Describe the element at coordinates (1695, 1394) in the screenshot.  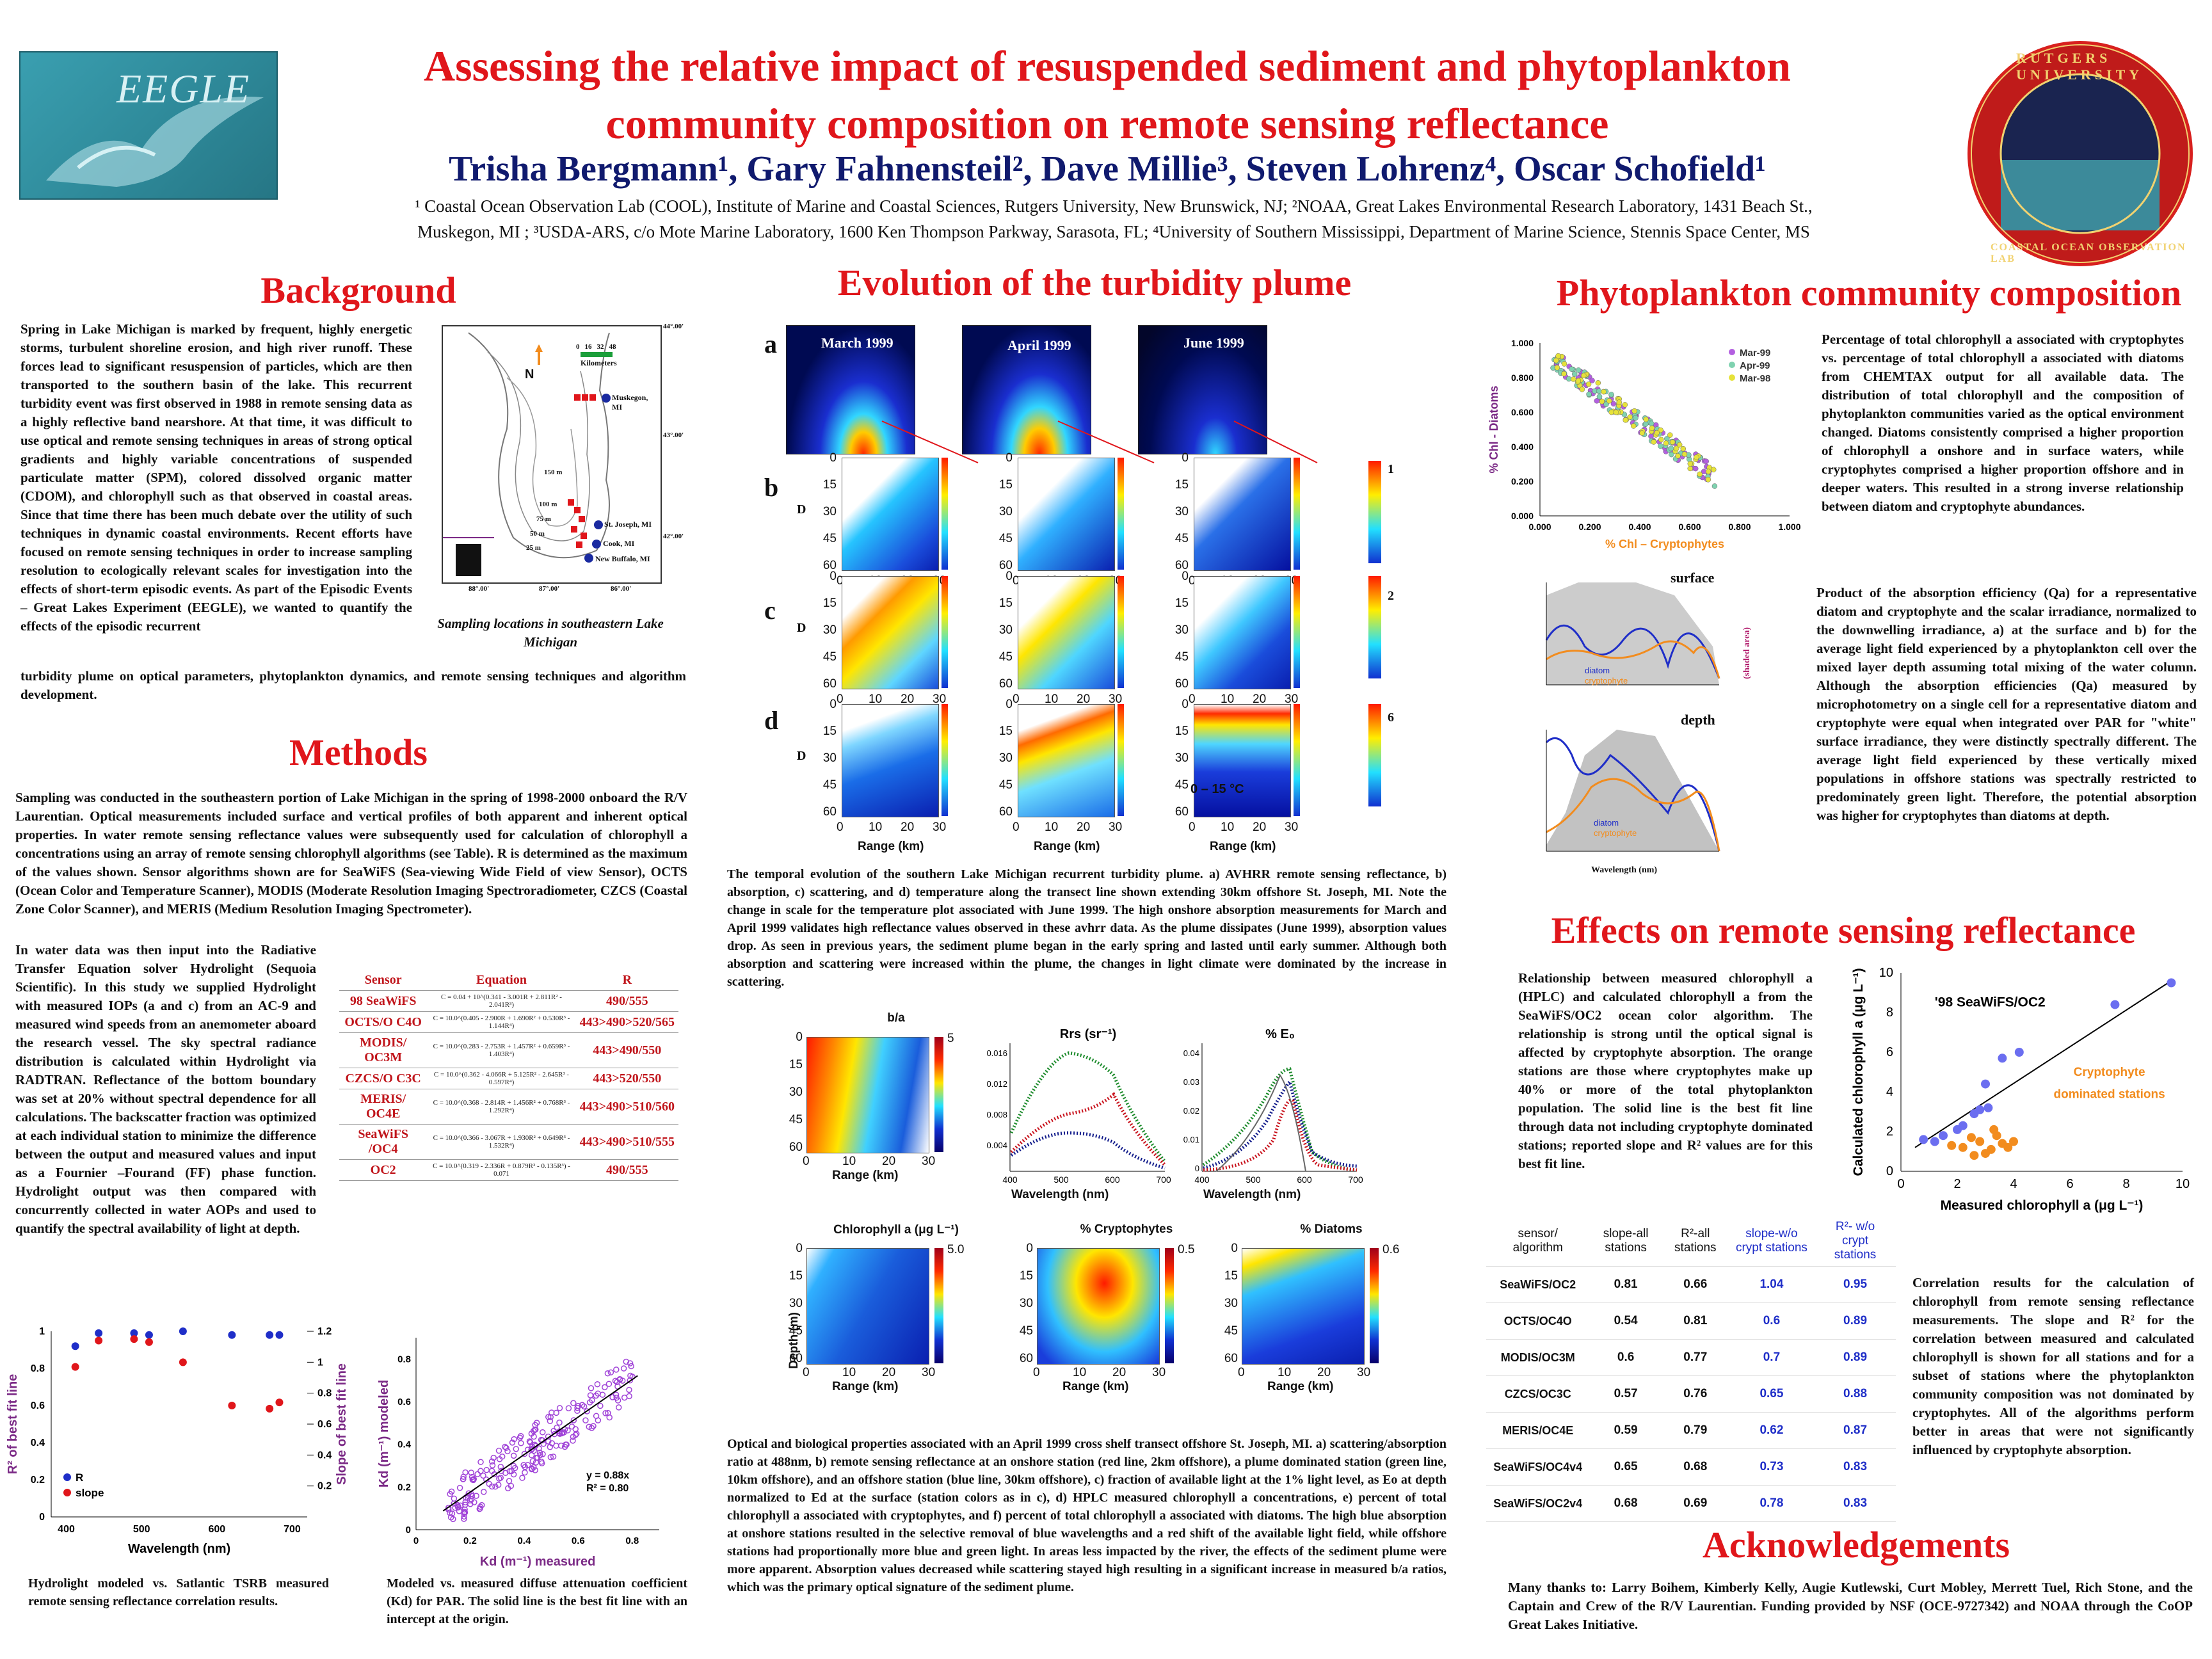
I see `table-cell: 0.76` at that location.